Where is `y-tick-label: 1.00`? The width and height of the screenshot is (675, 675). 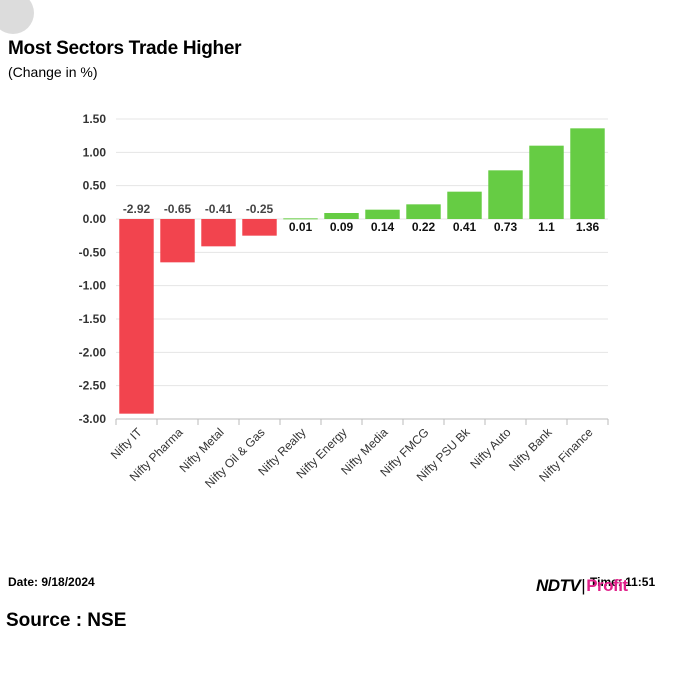
y-tick-label: 1.00 is located at coordinates (95, 152).